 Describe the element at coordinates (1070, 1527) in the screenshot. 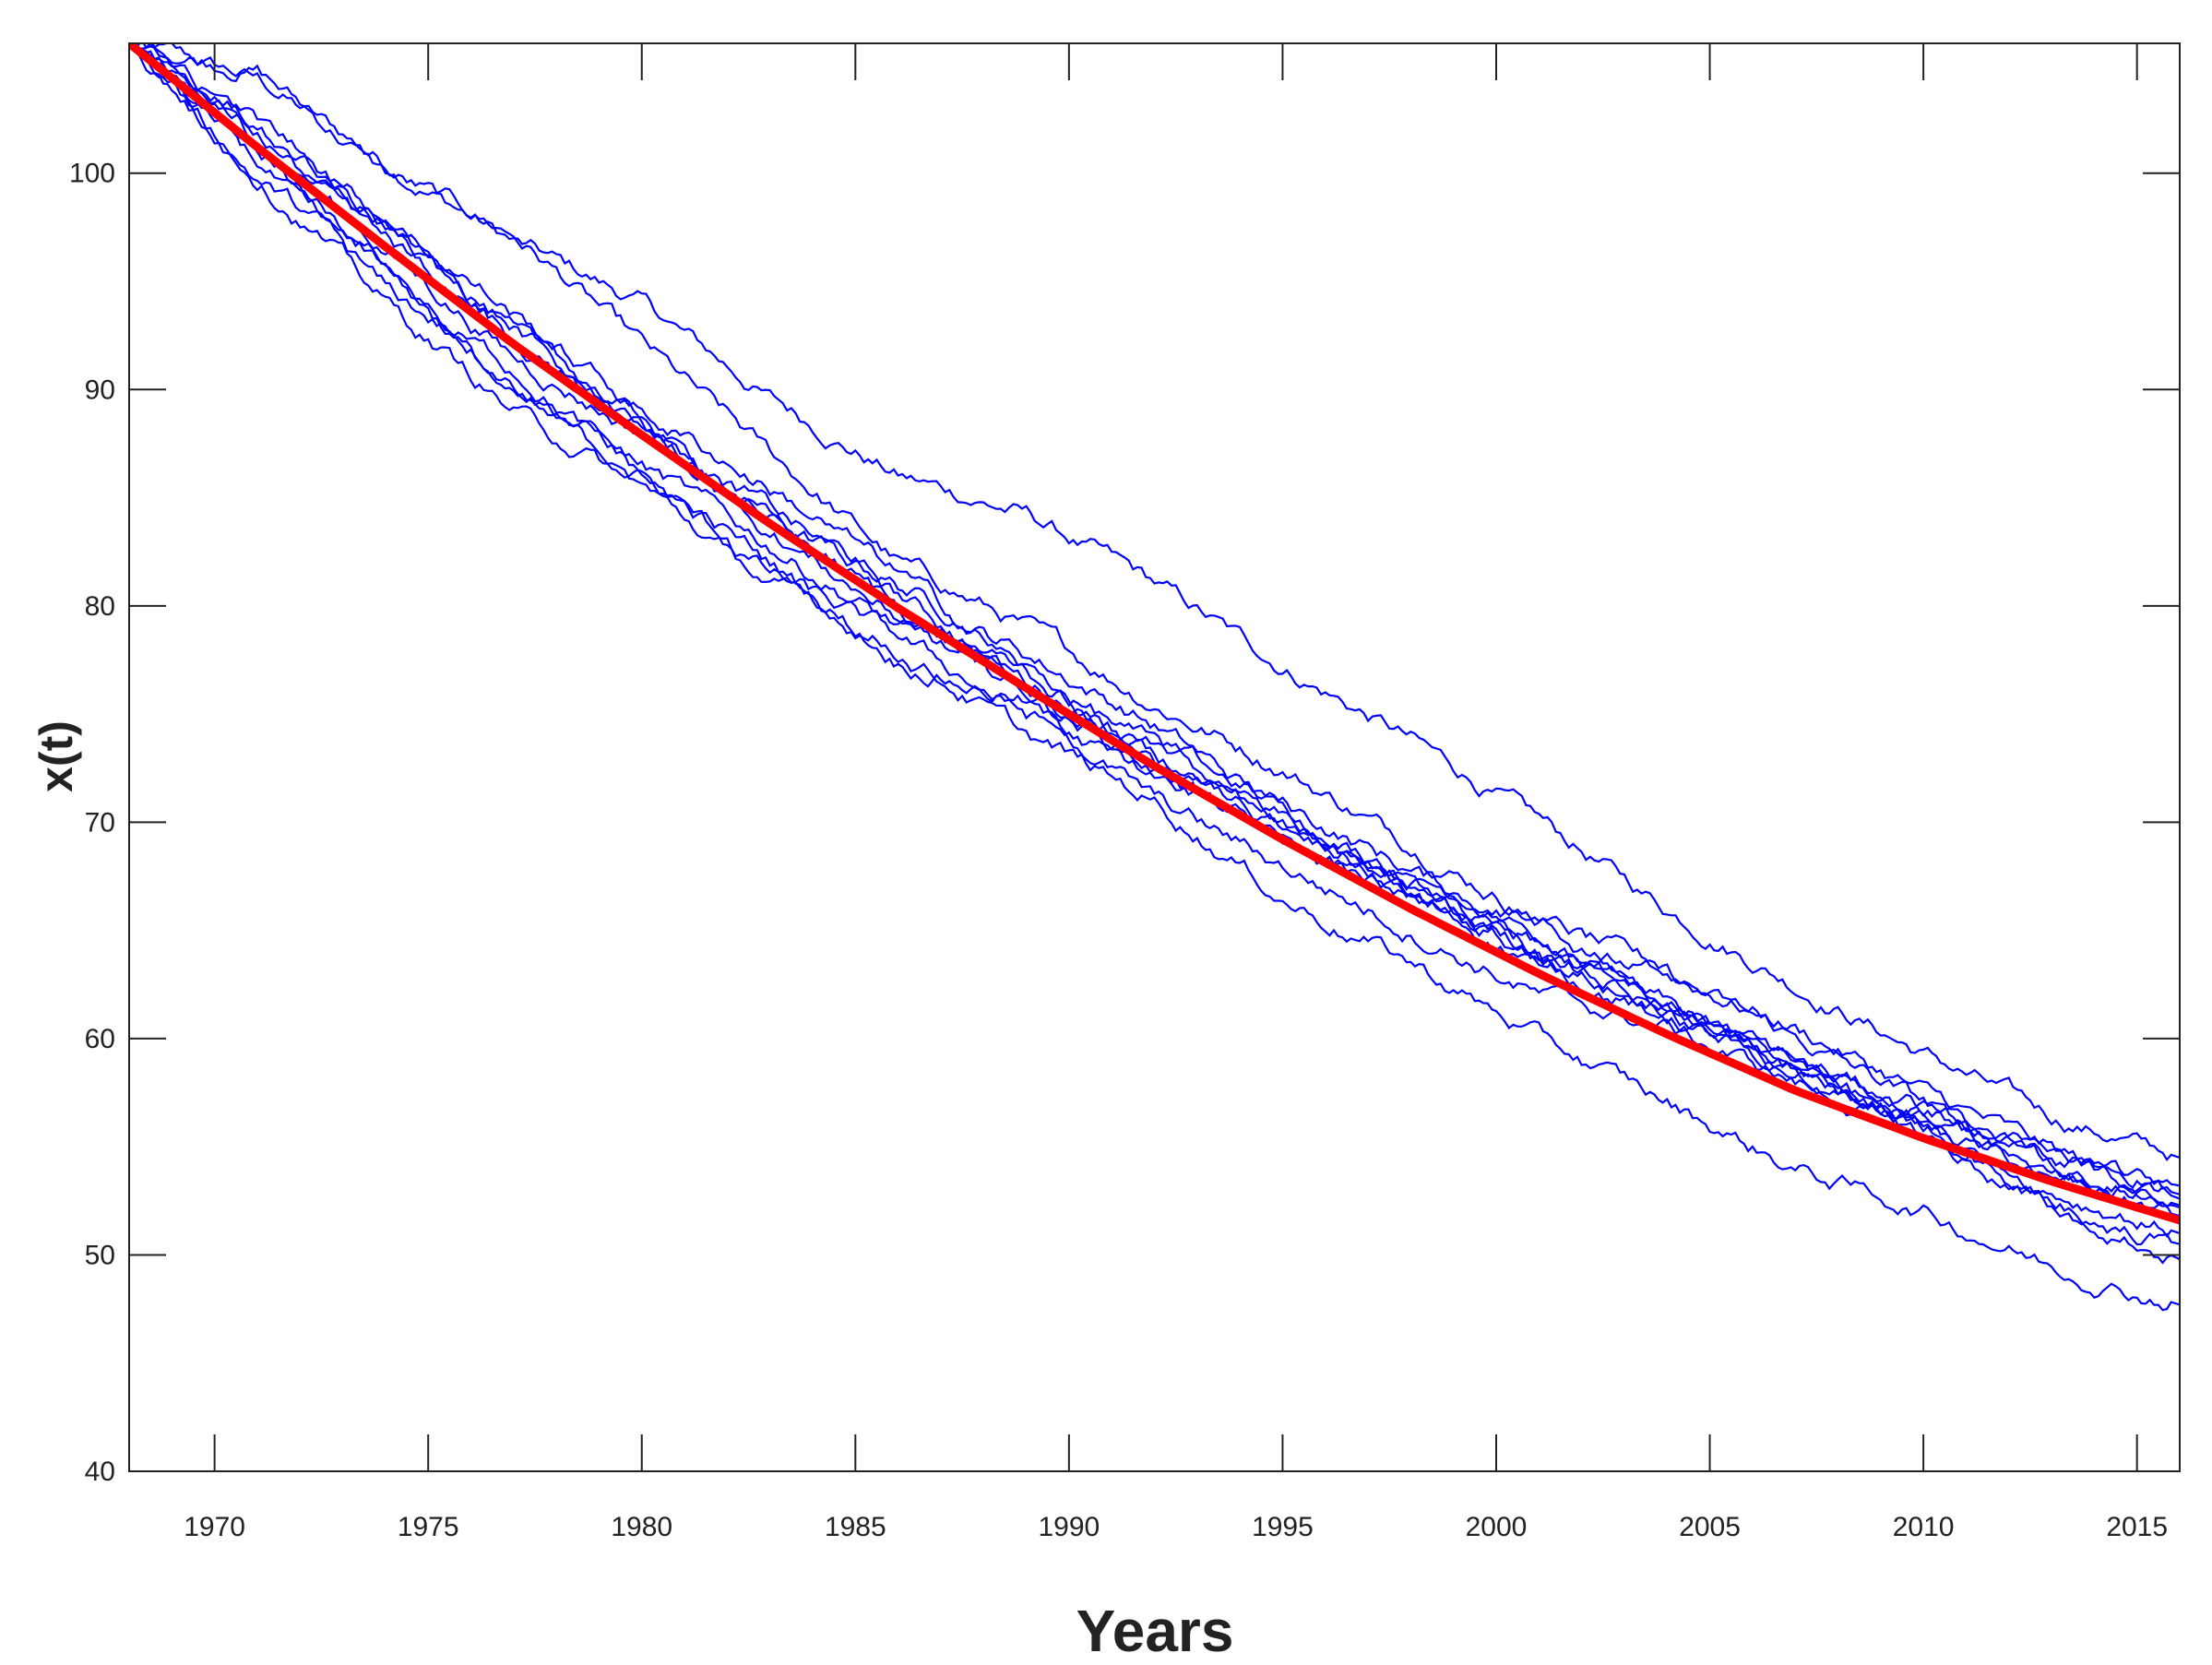

I see `x-tick-label-1990: 1990` at that location.